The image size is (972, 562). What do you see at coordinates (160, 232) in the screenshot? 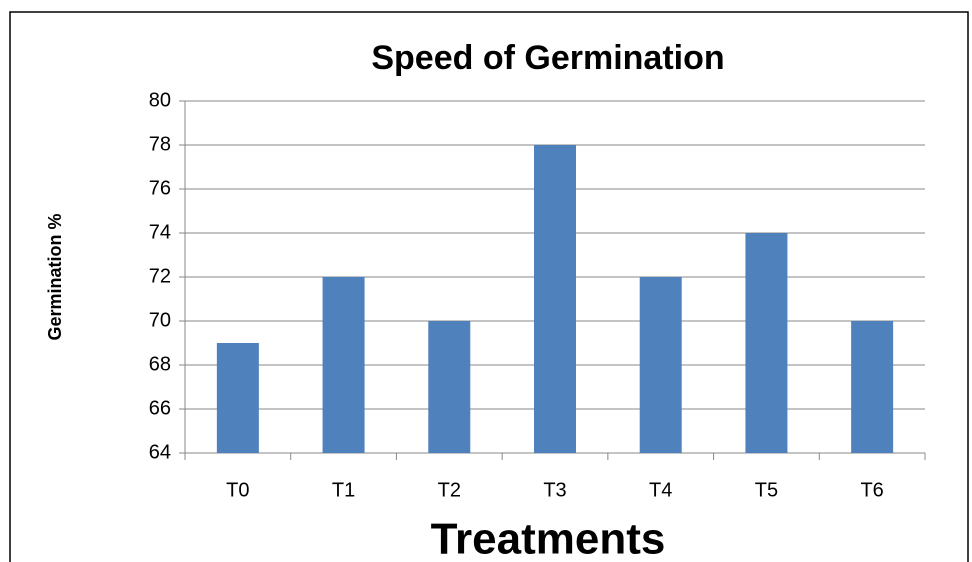
I see `y-tick-label: 74` at bounding box center [160, 232].